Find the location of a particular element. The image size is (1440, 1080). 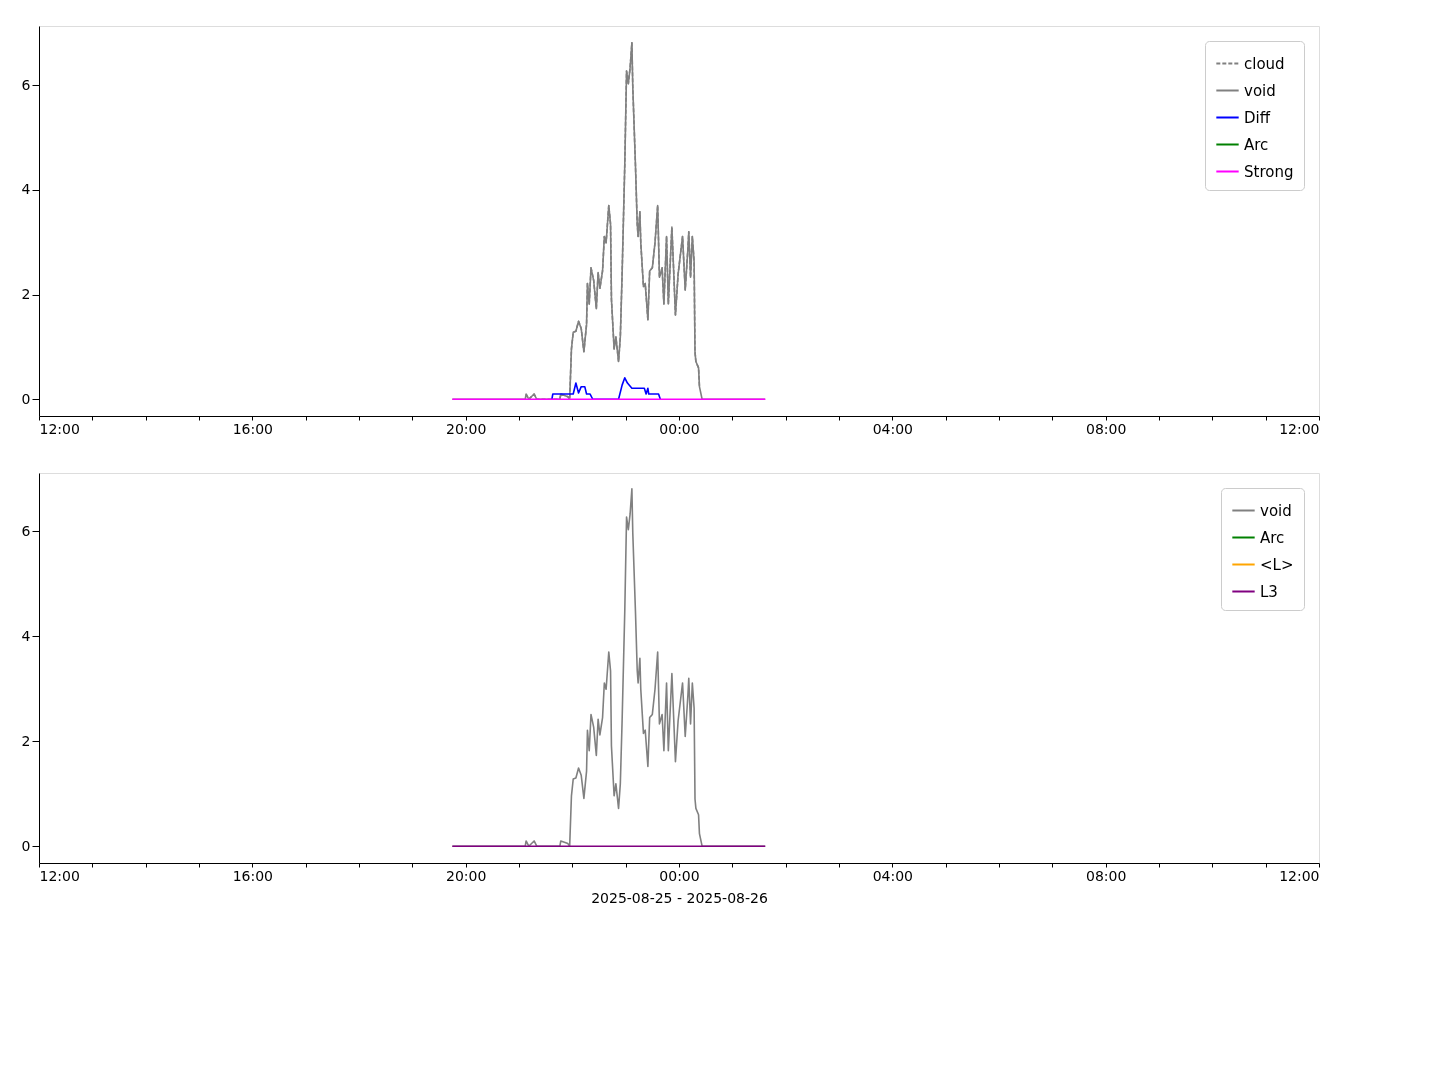

legend-label: Diff is located at coordinates (1257, 117).